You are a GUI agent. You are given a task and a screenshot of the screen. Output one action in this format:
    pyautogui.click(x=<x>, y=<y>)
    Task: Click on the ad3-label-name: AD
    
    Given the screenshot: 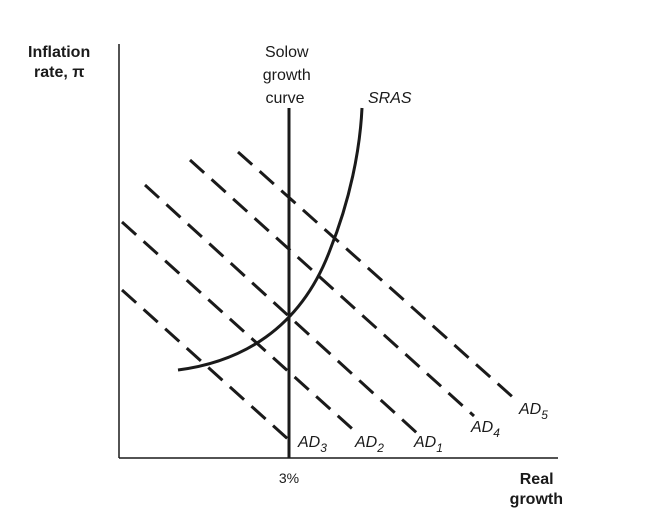 What is the action you would take?
    pyautogui.click(x=309, y=442)
    